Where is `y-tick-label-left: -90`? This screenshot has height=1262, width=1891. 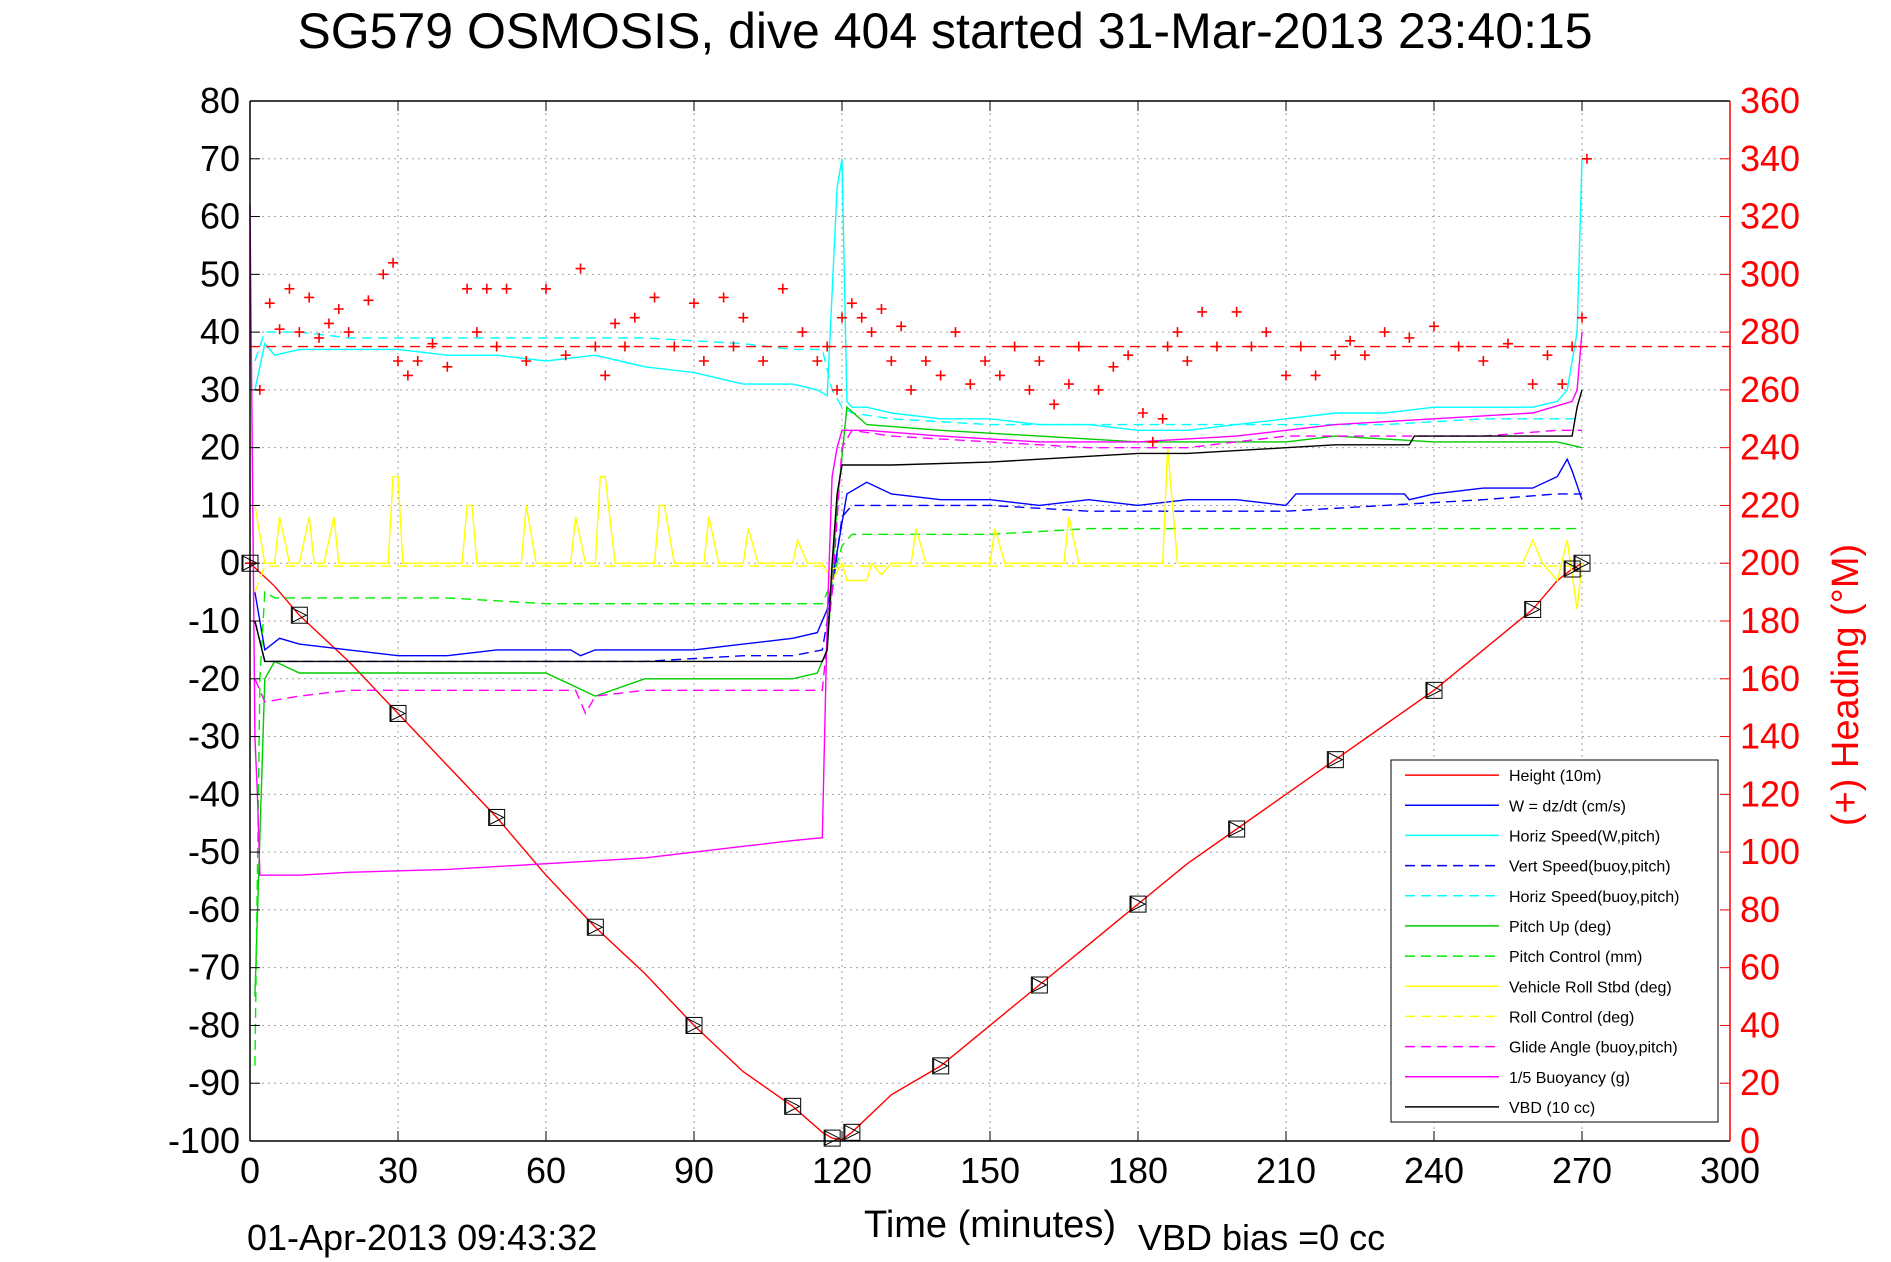
y-tick-label-left: -90 is located at coordinates (214, 1082).